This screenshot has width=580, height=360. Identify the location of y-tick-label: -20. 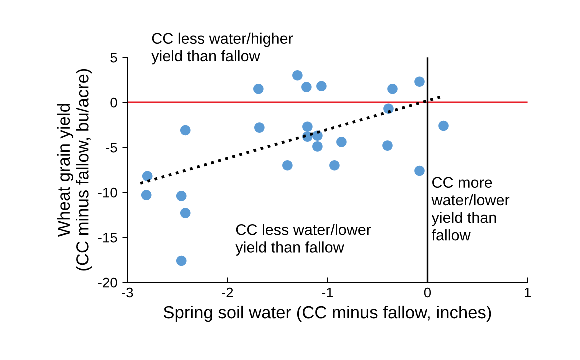
(108, 283).